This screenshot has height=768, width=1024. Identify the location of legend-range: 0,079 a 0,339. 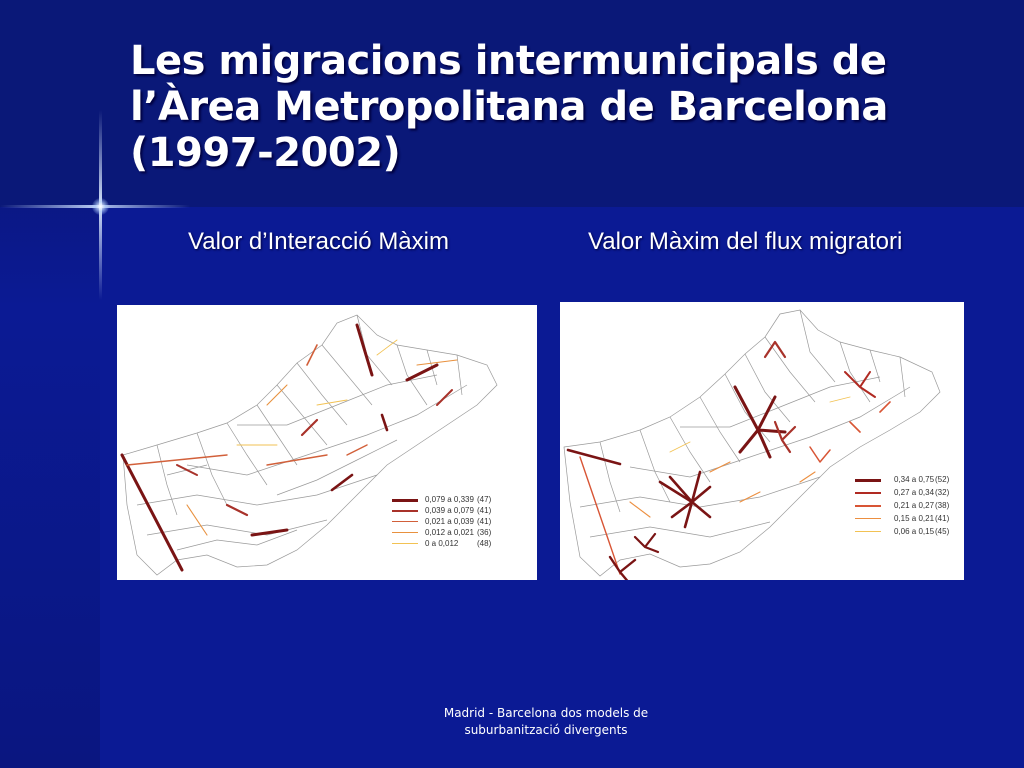
(449, 499).